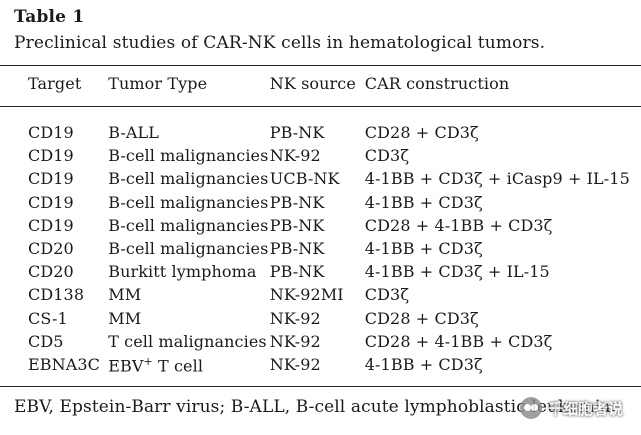  What do you see at coordinates (304, 179) in the screenshot?
I see `cell-nk-source: UCB-NK` at bounding box center [304, 179].